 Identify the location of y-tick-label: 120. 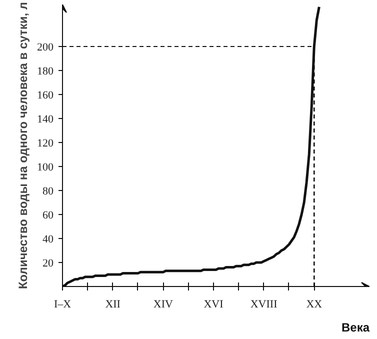
(45, 144).